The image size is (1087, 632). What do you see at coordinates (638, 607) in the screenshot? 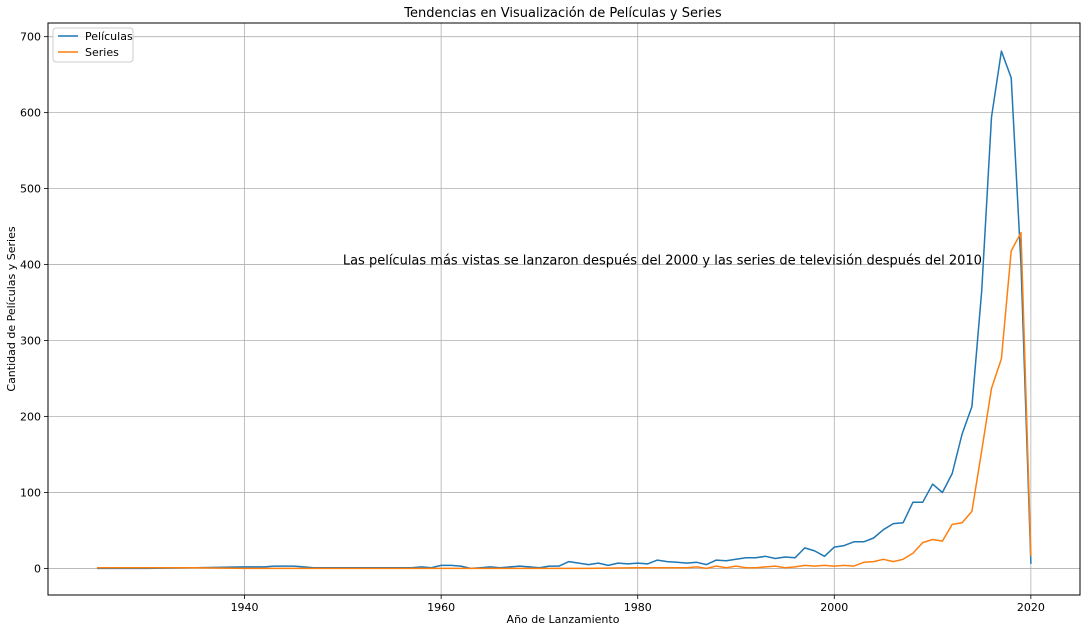
I see `x-tick-label: 1980` at bounding box center [638, 607].